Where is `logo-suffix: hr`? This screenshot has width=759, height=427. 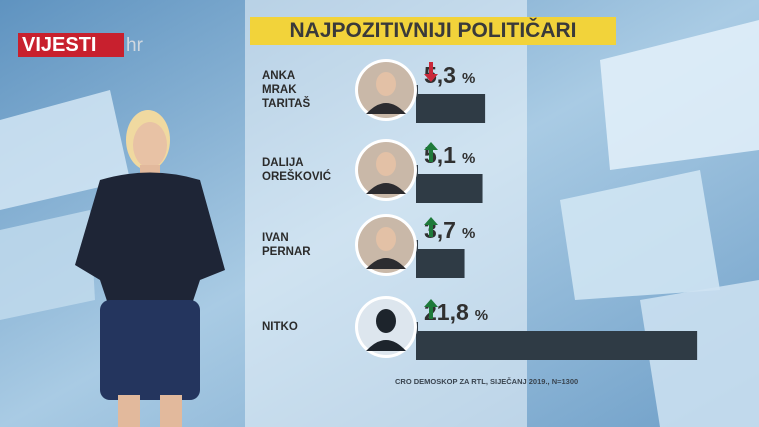 logo-suffix: hr is located at coordinates (134, 45).